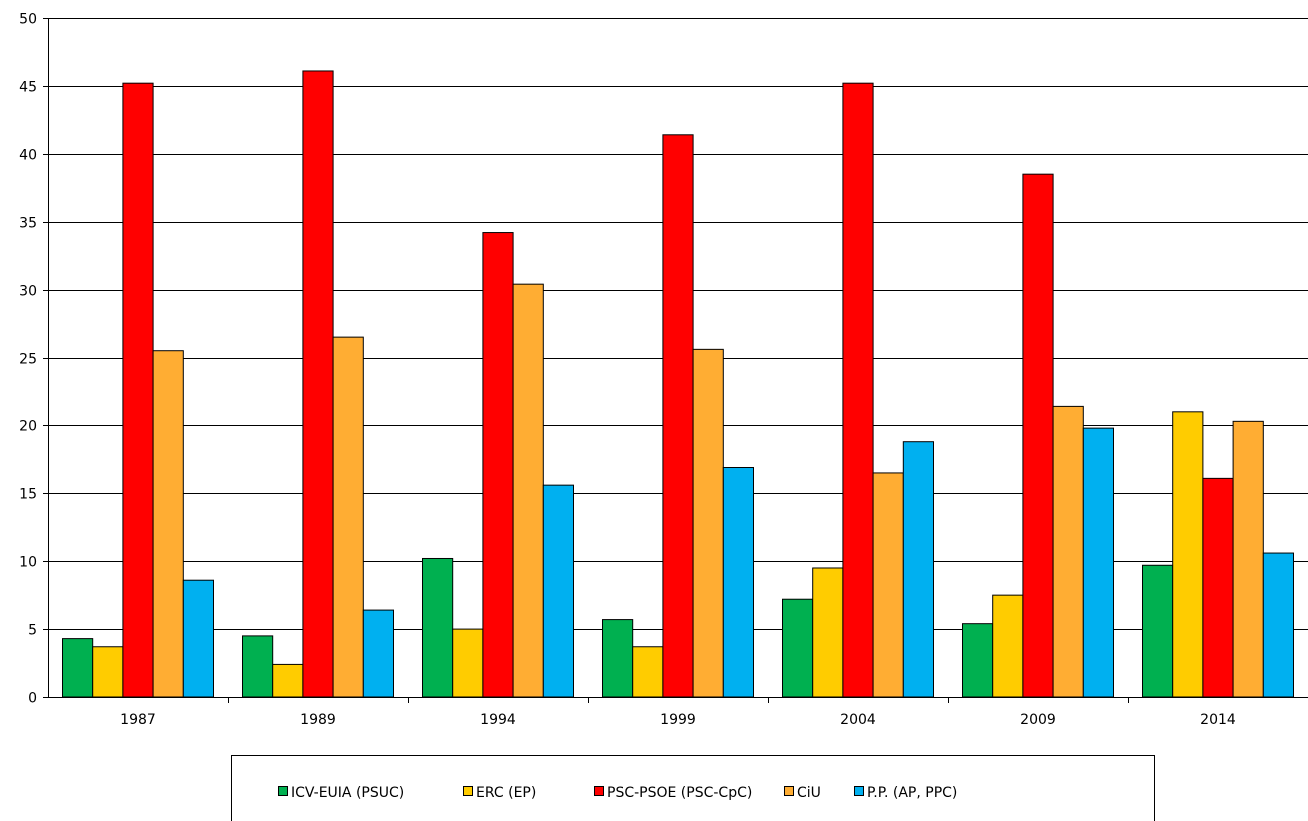  I want to click on bar-1987-icv-euia-psuc, so click(78, 668).